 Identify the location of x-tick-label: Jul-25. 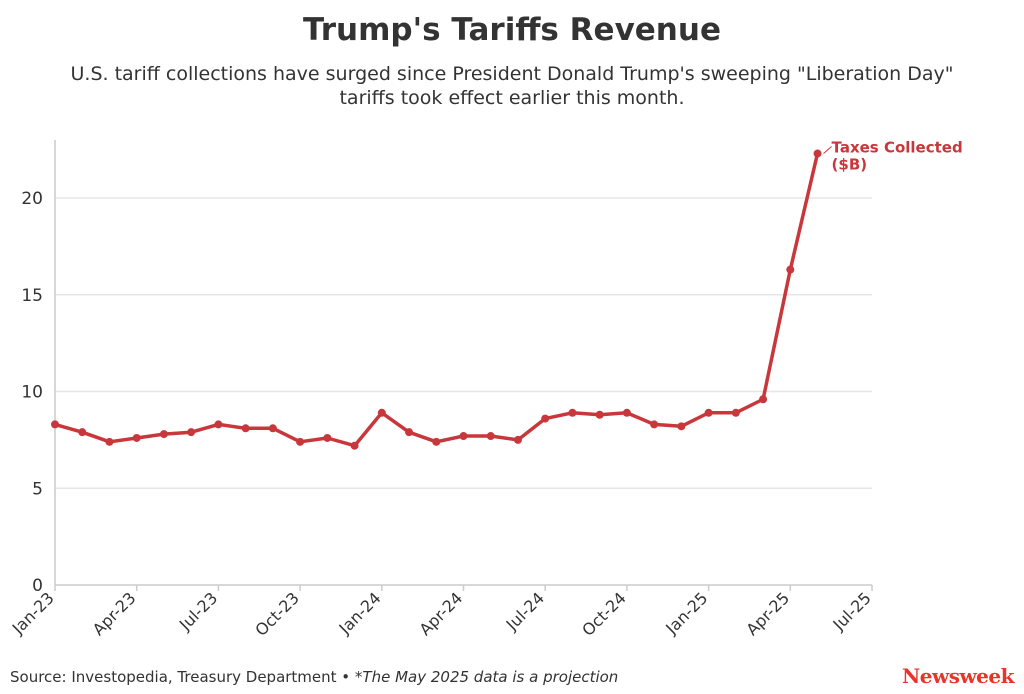
(852, 611).